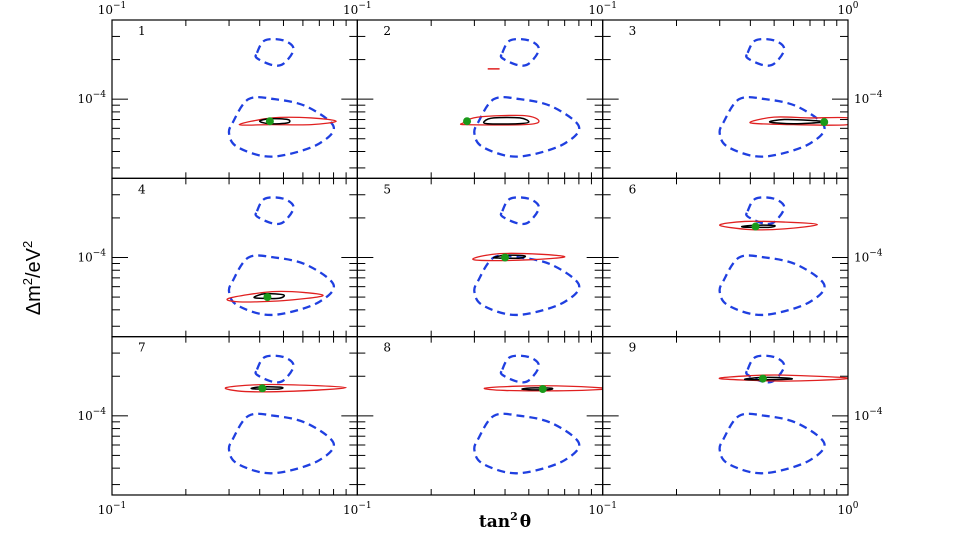 This screenshot has height=554, width=969. What do you see at coordinates (32, 278) in the screenshot?
I see `y-axis-label: Δm2/eV2` at bounding box center [32, 278].